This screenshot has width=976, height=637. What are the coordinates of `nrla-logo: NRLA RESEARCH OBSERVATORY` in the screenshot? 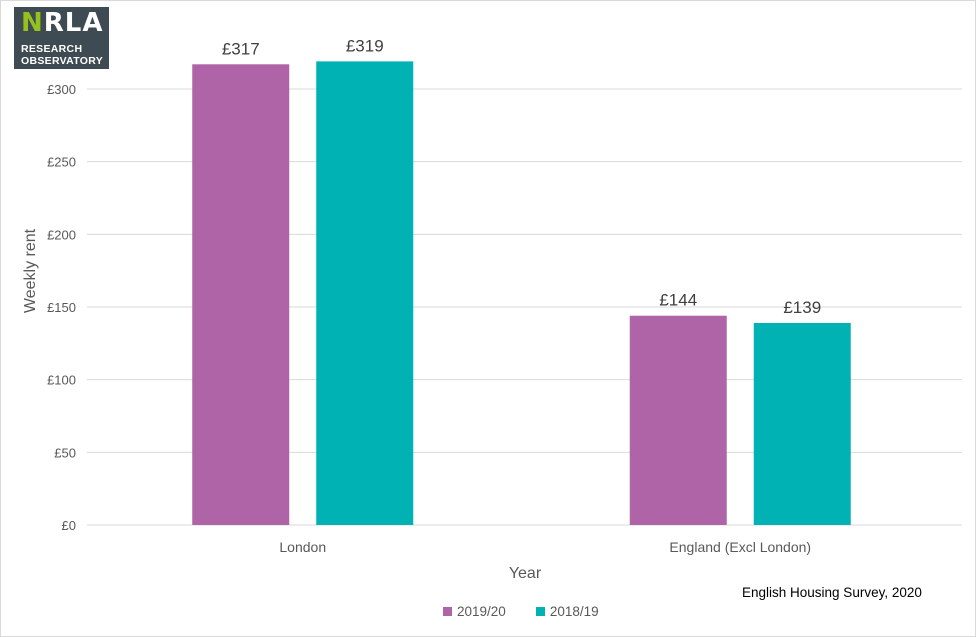 It's located at (61, 38).